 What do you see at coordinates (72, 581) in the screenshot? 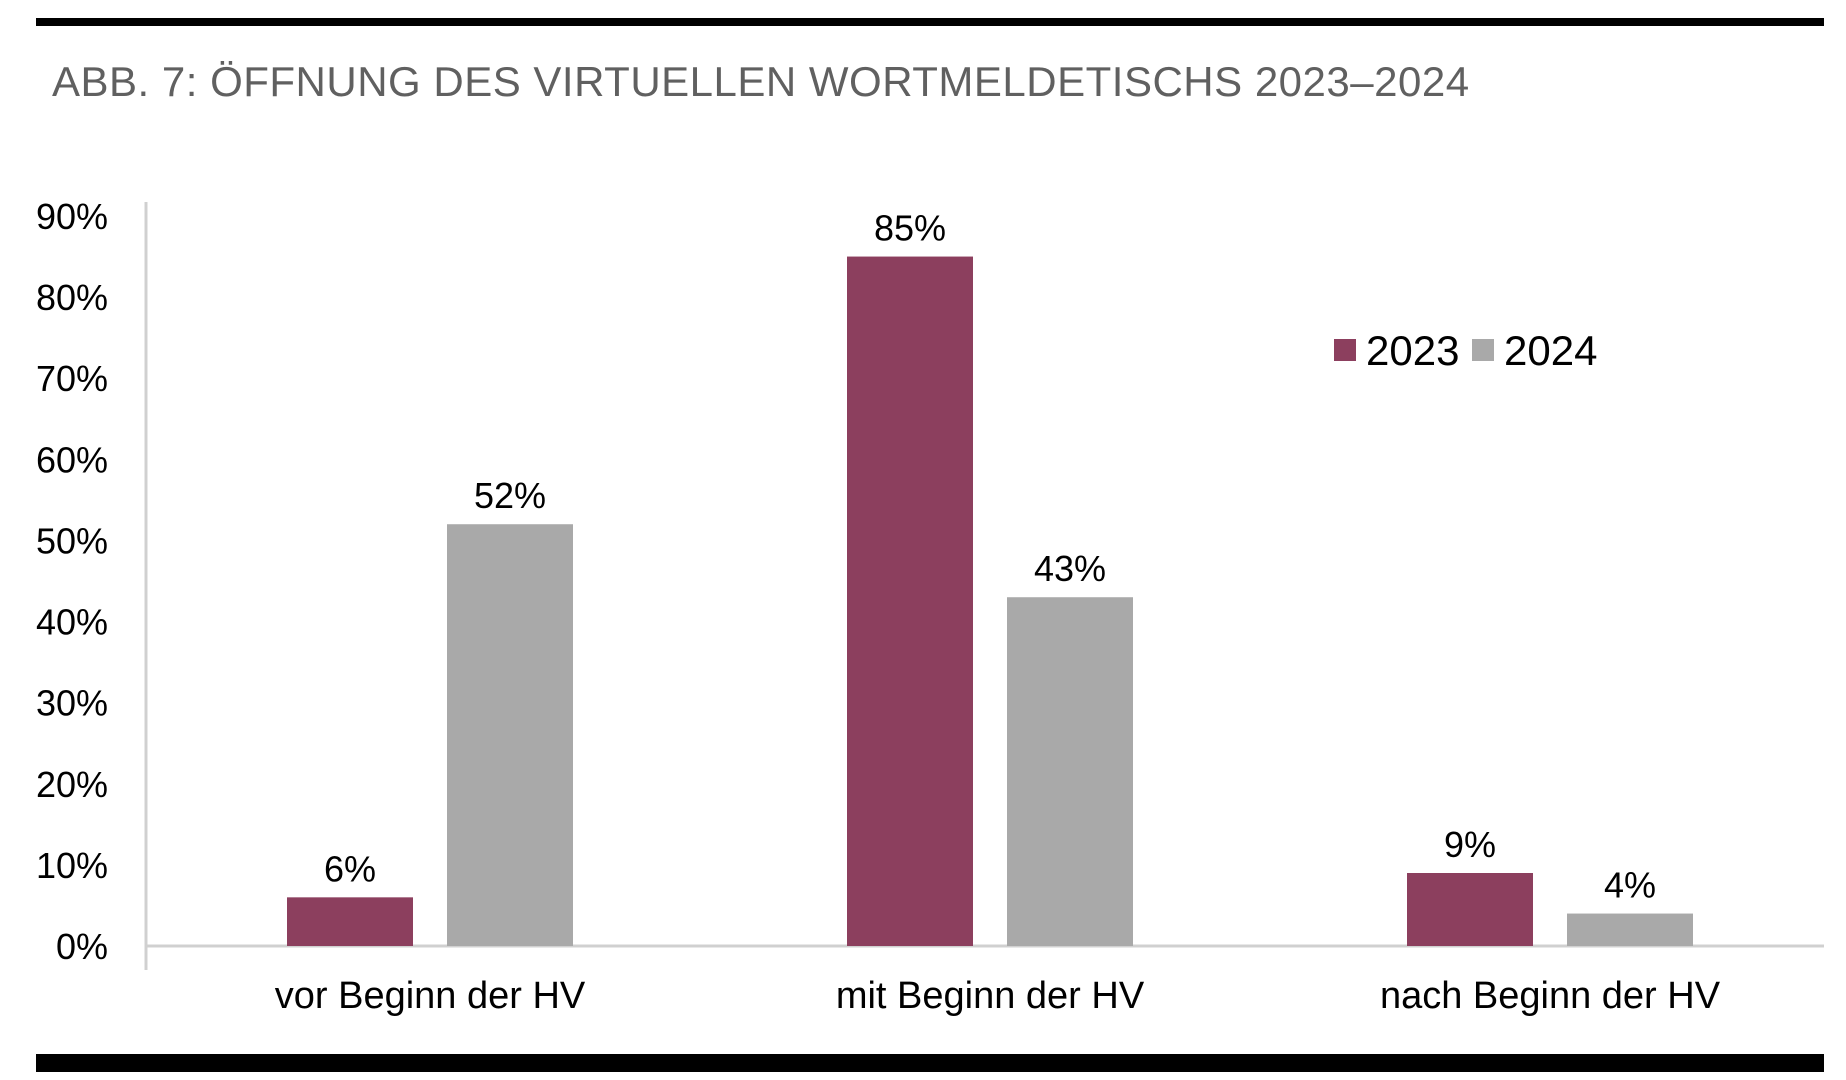
I see `y-tick-labels: 0% 10% 20% 30% 40% 50% 60% 70% 80% 90%` at bounding box center [72, 581].